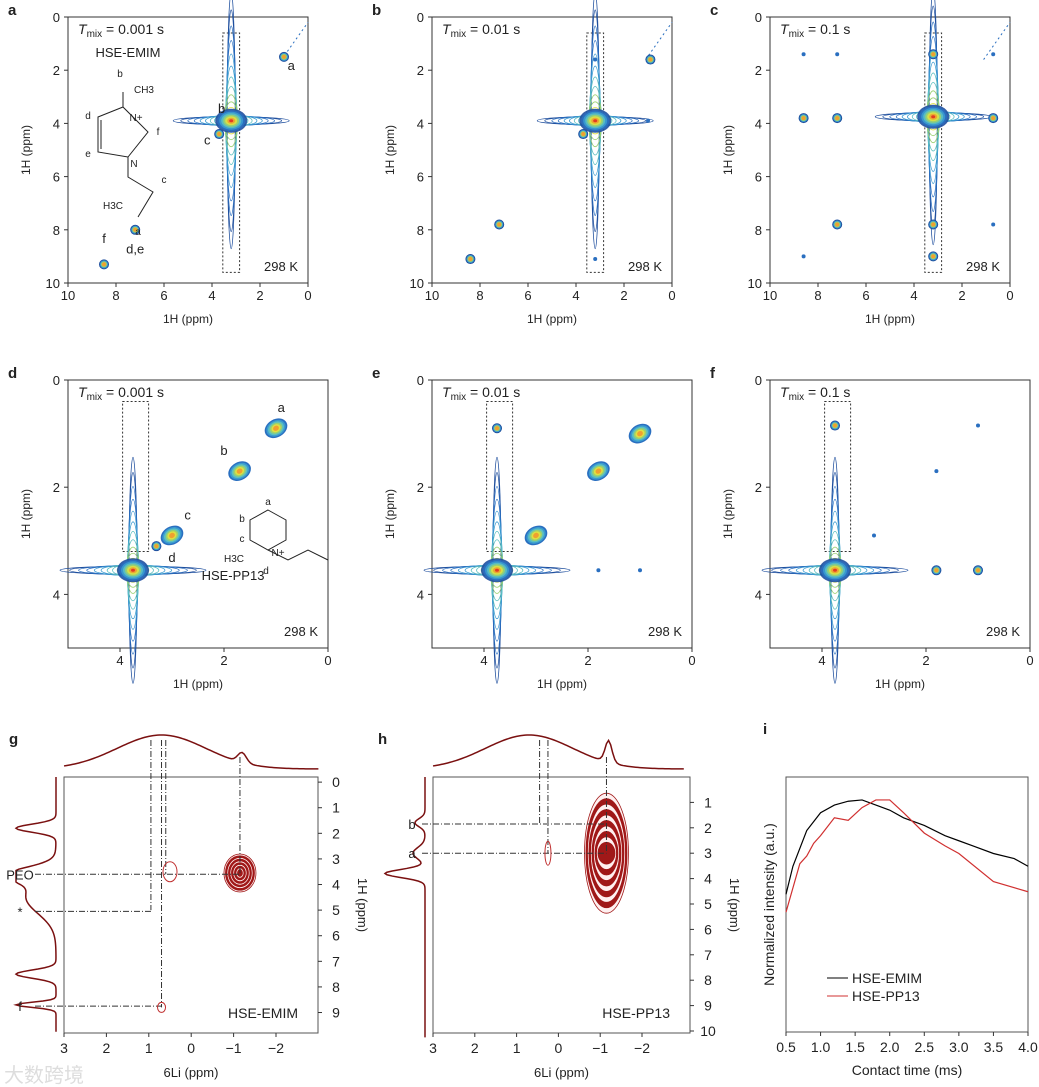 Image resolution: width=1039 pixels, height=1087 pixels. What do you see at coordinates (887, 978) in the screenshot?
I see `legend-label: HSE-EMIM` at bounding box center [887, 978].